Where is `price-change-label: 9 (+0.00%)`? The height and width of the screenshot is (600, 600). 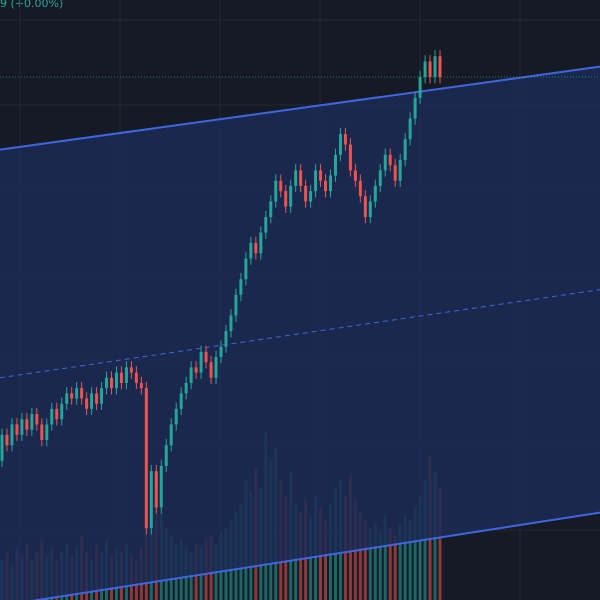
price-change-label: 9 (+0.00%) is located at coordinates (32, 5).